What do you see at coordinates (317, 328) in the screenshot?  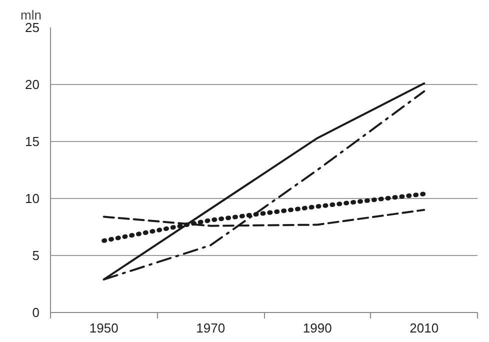 I see `x-tick-label: 1990` at bounding box center [317, 328].